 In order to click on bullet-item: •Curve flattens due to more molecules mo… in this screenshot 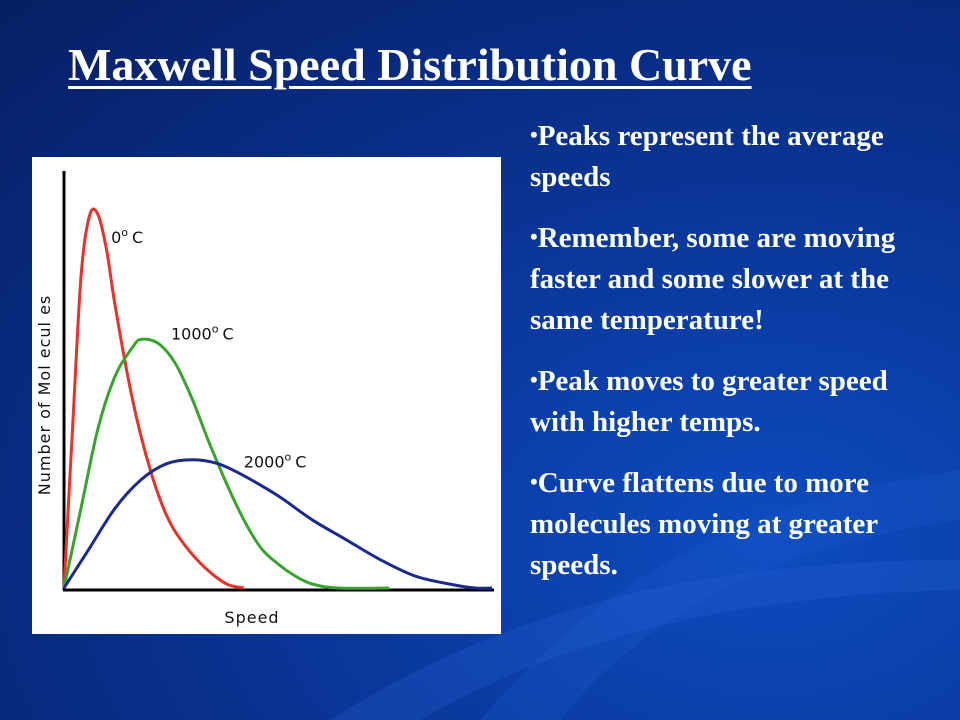, I will do `click(704, 524)`.